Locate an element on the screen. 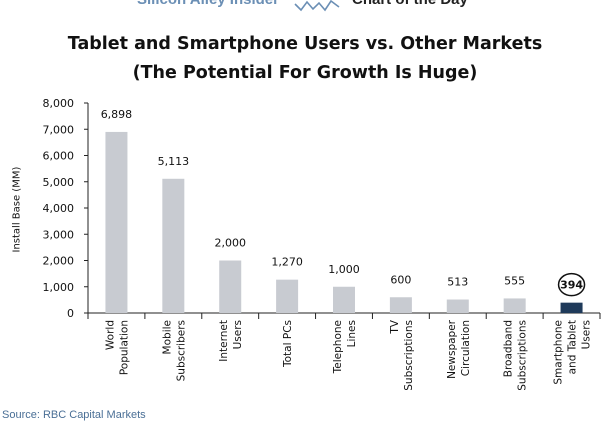  x-category-label: World is located at coordinates (110, 335).